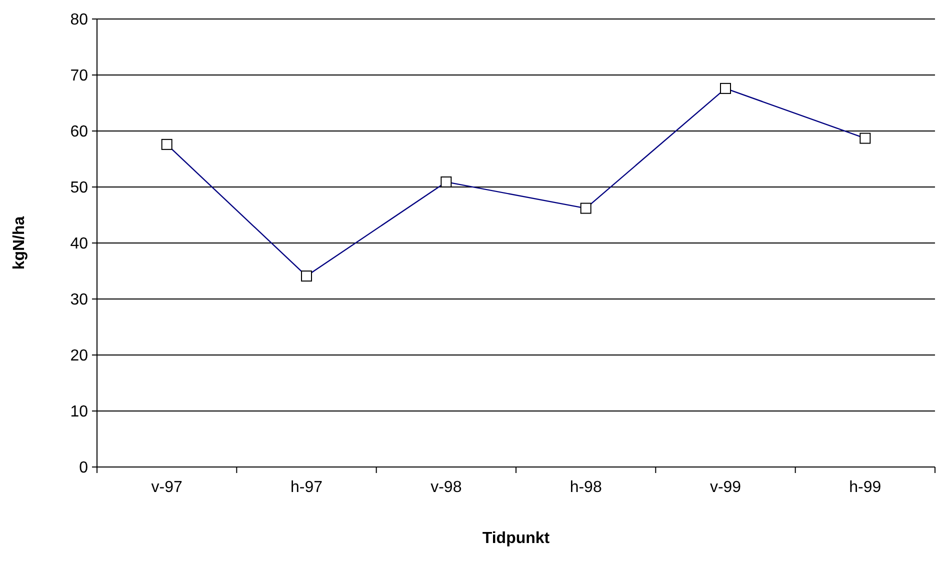 This screenshot has width=940, height=565. I want to click on x-tick-label: v-97, so click(166, 487).